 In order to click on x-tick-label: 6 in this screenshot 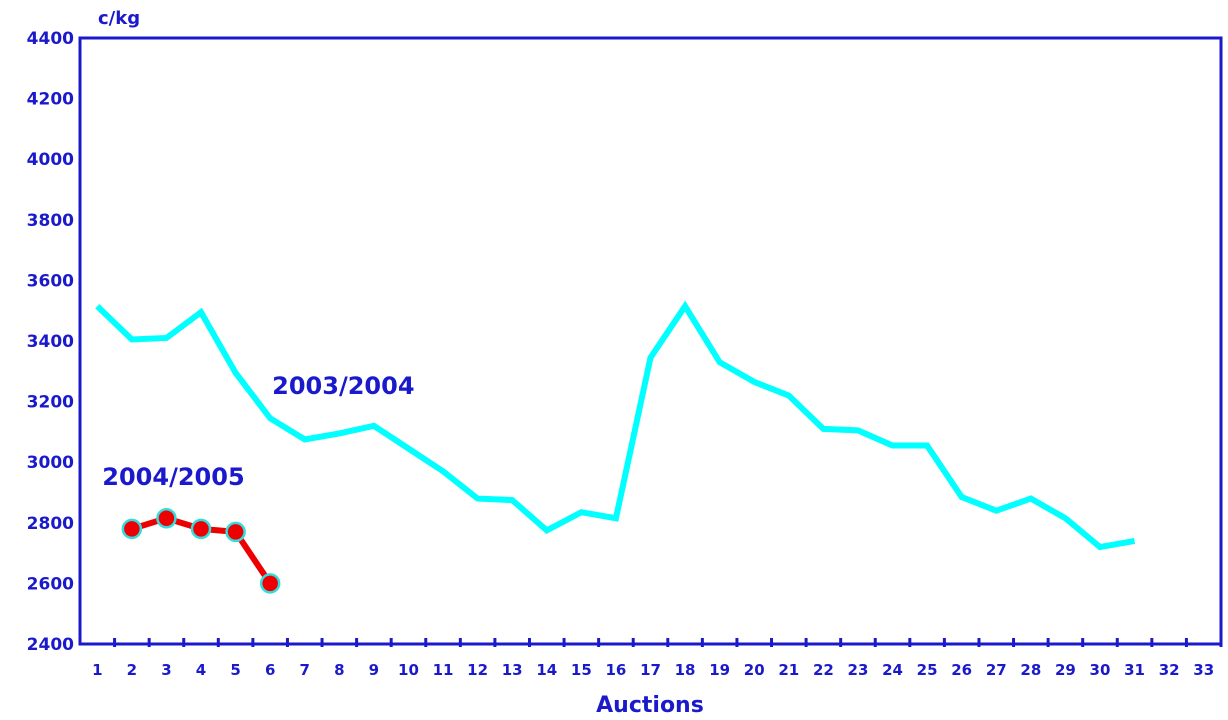, I will do `click(270, 670)`.